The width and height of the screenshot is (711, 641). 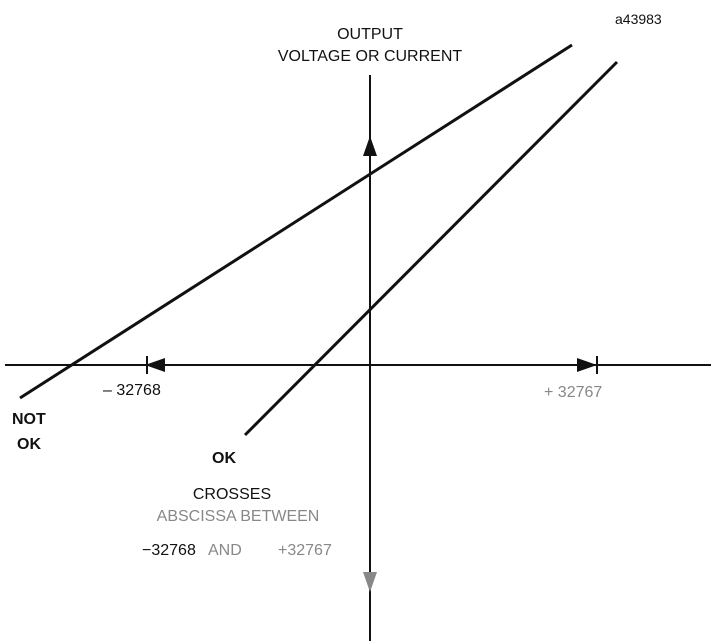 I want to click on y-label: OUTPUT, so click(x=370, y=34).